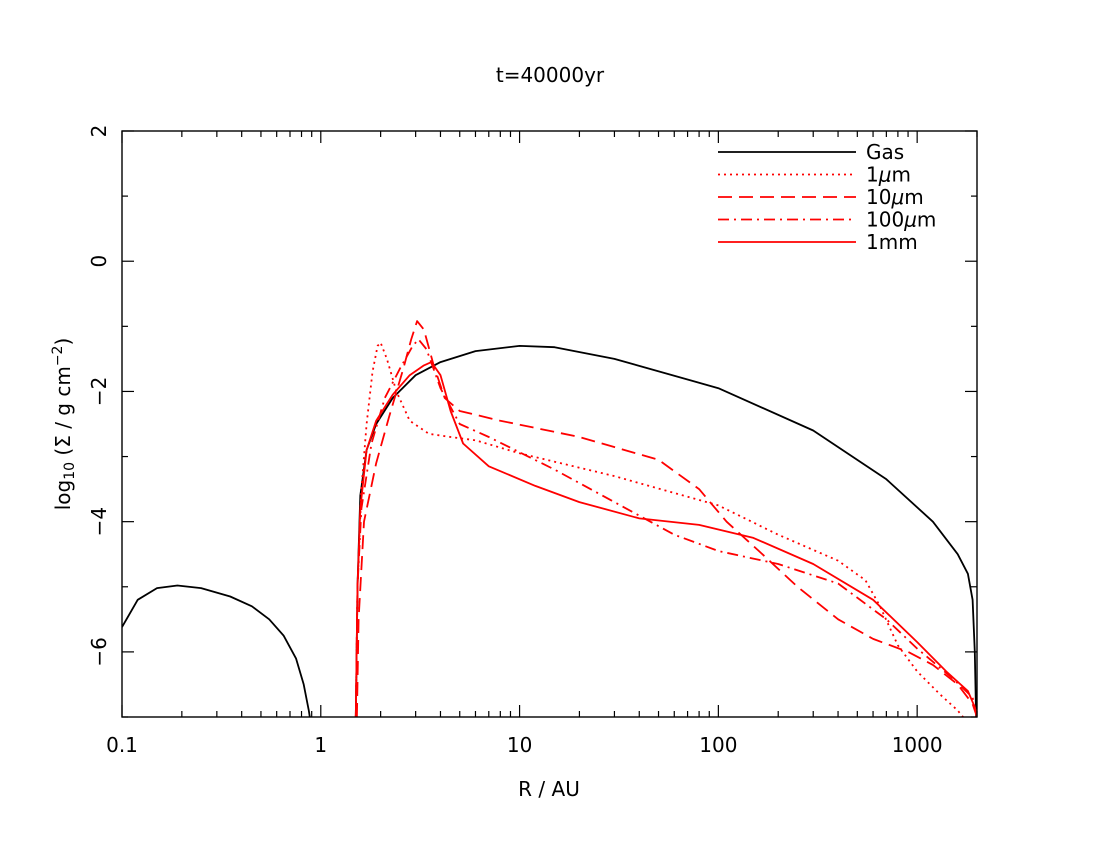 The width and height of the screenshot is (1100, 850). What do you see at coordinates (519, 745) in the screenshot?
I see `x-tick-label: 10` at bounding box center [519, 745].